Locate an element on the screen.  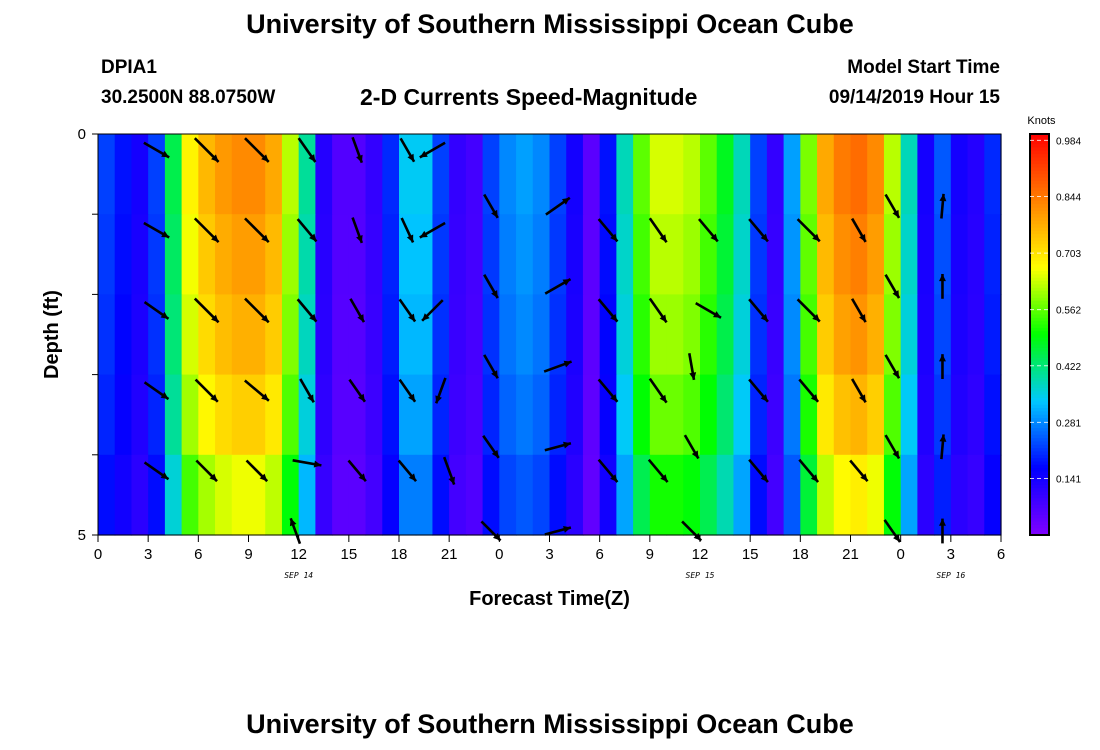
date-label: SEP 15 is located at coordinates (700, 575).